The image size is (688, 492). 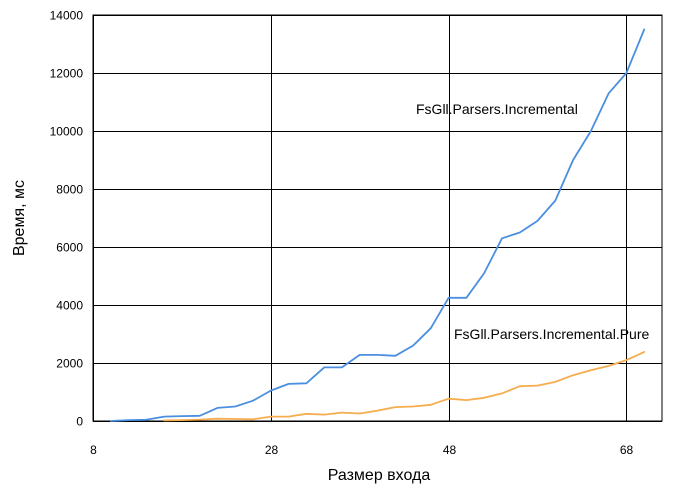 What do you see at coordinates (79, 422) in the screenshot?
I see `y-tick-label: 0` at bounding box center [79, 422].